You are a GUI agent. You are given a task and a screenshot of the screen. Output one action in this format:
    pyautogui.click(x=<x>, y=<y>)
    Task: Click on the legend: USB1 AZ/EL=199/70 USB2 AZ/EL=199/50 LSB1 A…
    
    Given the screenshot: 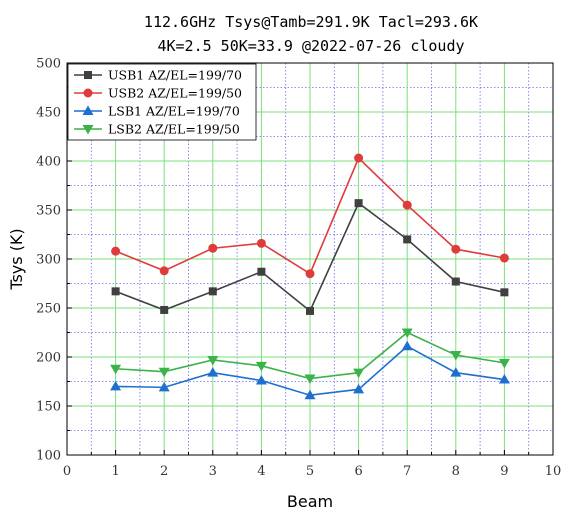 What is the action you would take?
    pyautogui.click(x=162, y=102)
    